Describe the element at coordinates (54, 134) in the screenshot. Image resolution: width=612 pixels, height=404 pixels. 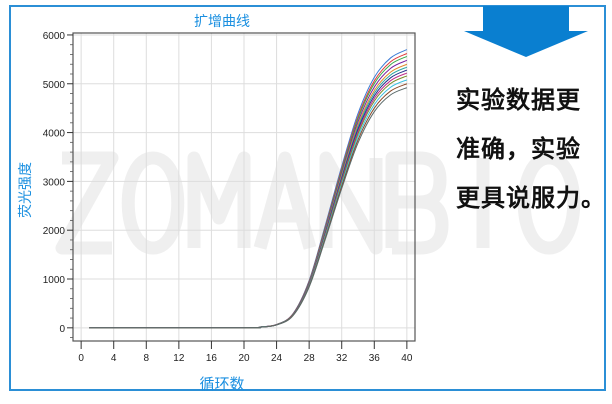
I see `y-tick-label: 4000` at that location.